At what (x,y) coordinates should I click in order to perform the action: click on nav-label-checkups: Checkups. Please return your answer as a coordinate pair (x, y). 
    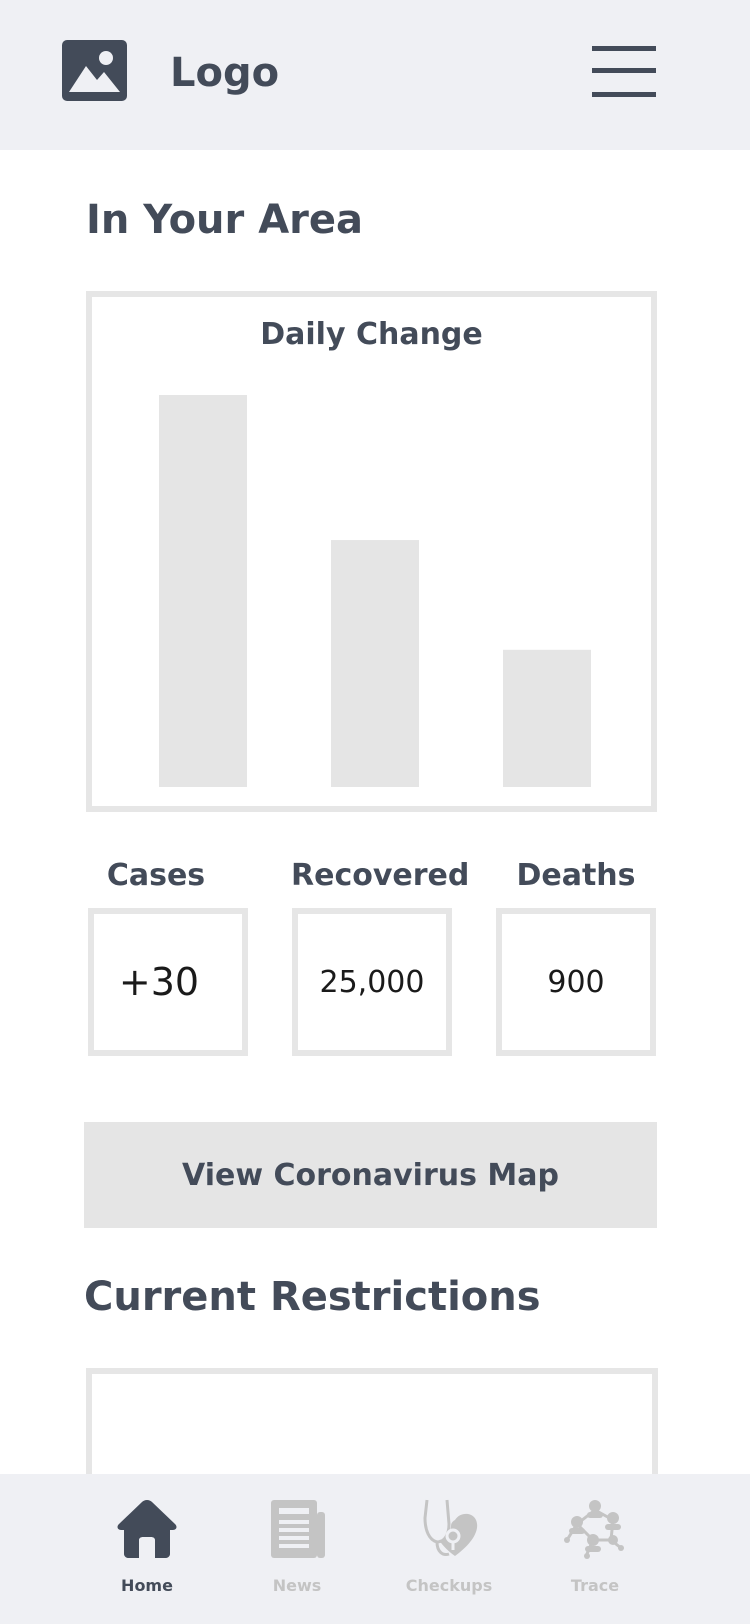
    Looking at the image, I should click on (449, 1585).